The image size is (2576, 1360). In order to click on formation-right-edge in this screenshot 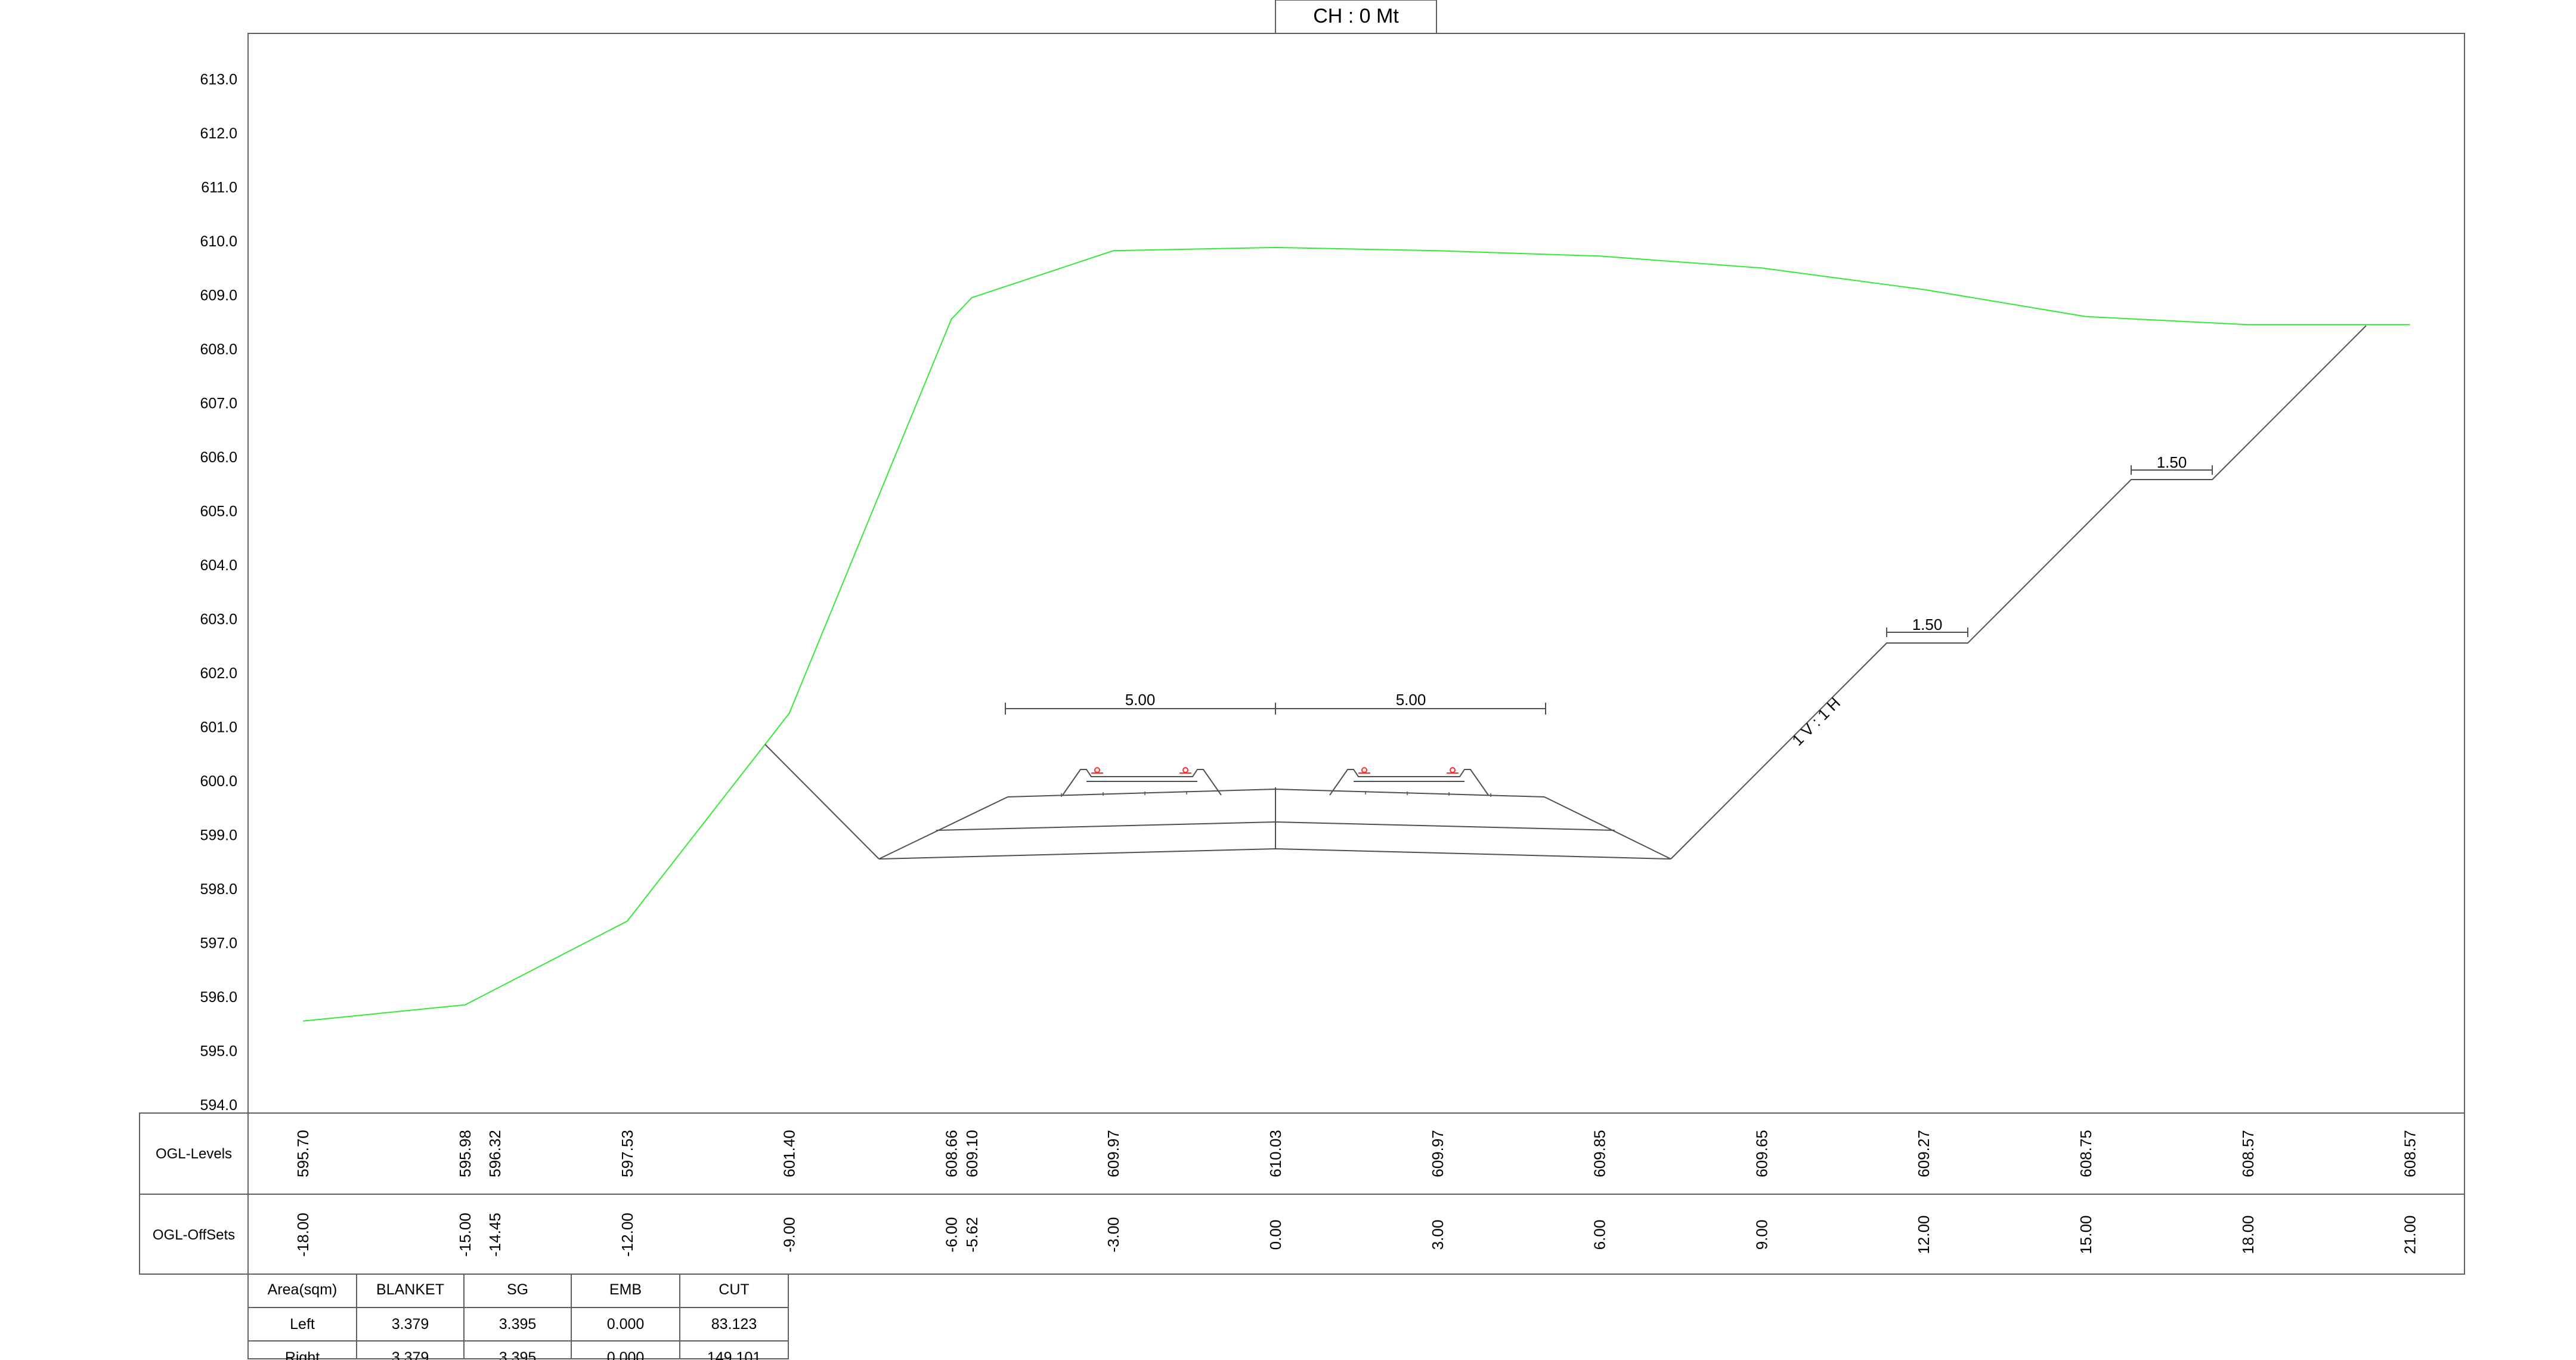, I will do `click(1608, 828)`.